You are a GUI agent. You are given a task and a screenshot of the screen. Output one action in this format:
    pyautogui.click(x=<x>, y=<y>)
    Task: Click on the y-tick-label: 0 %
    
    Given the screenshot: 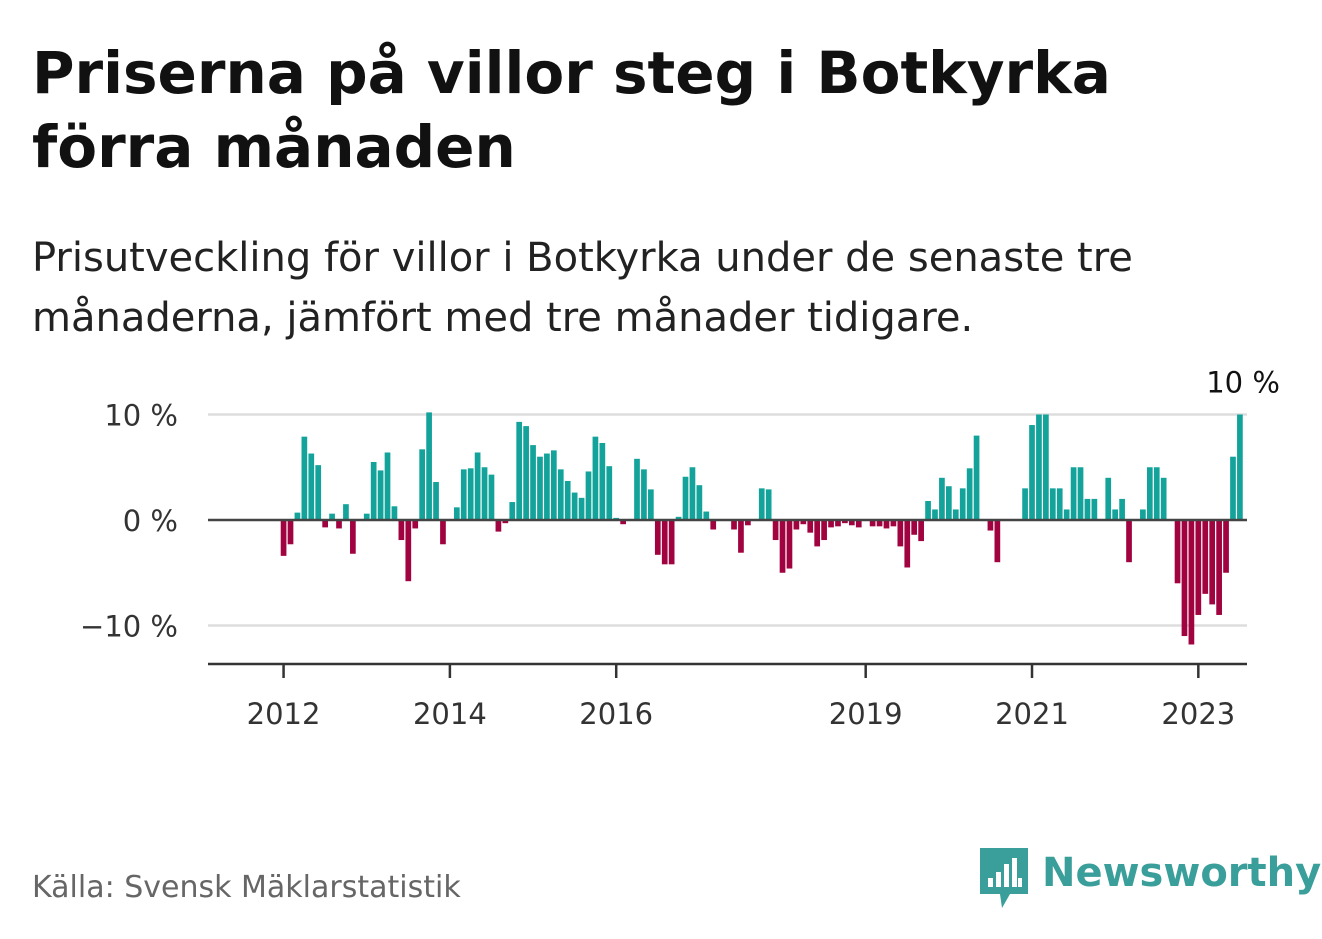 What is the action you would take?
    pyautogui.click(x=150, y=521)
    